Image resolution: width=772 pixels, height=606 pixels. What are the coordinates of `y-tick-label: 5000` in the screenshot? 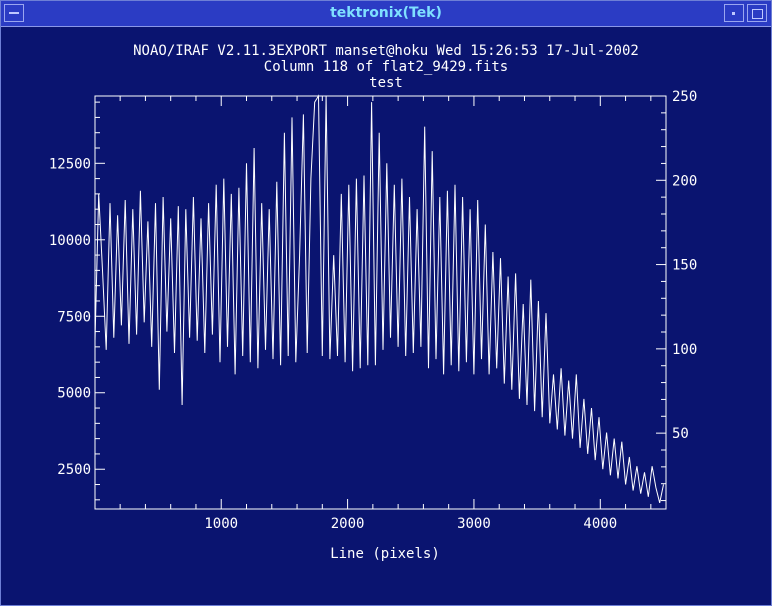 It's located at (74, 394).